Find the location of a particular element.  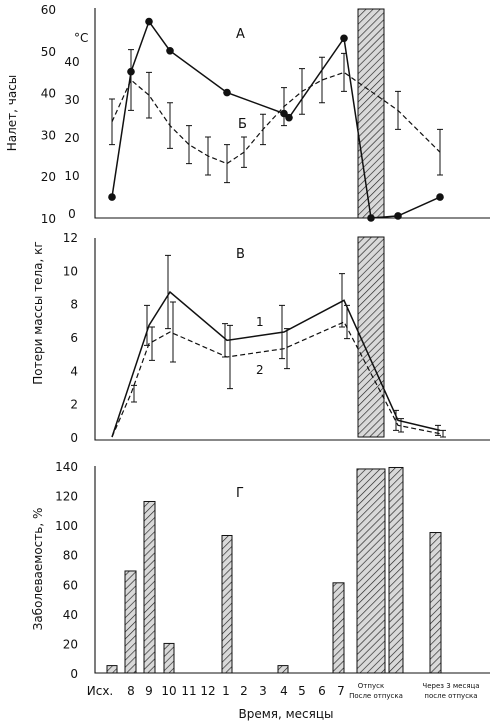

y-title-zabolevaemost: Заболеваемость, % is located at coordinates (38, 569).